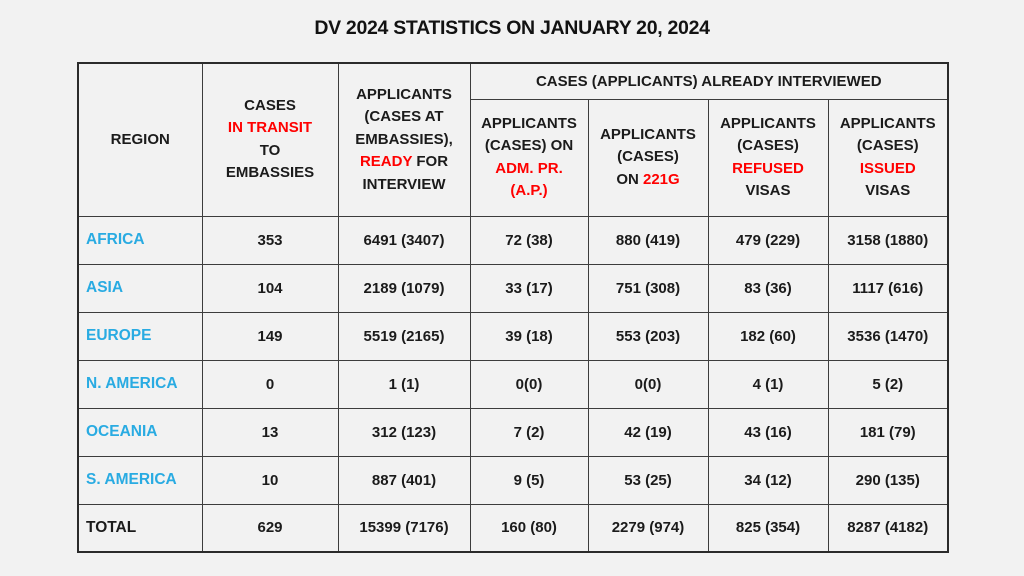 The height and width of the screenshot is (576, 1024). I want to click on header-line-highlight: REFUSED, so click(768, 168).